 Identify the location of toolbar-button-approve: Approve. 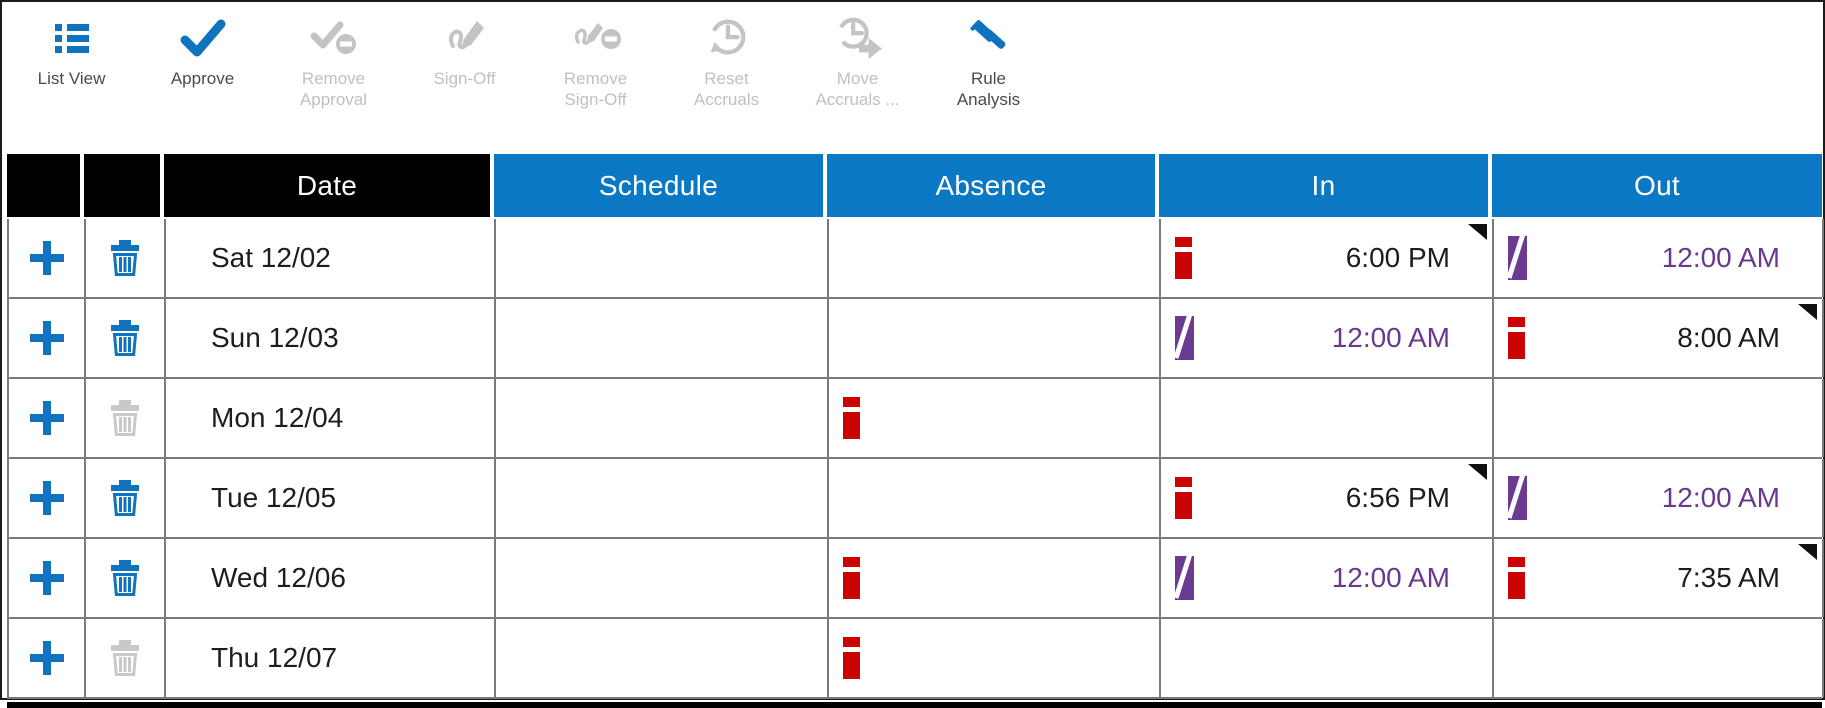
(202, 50).